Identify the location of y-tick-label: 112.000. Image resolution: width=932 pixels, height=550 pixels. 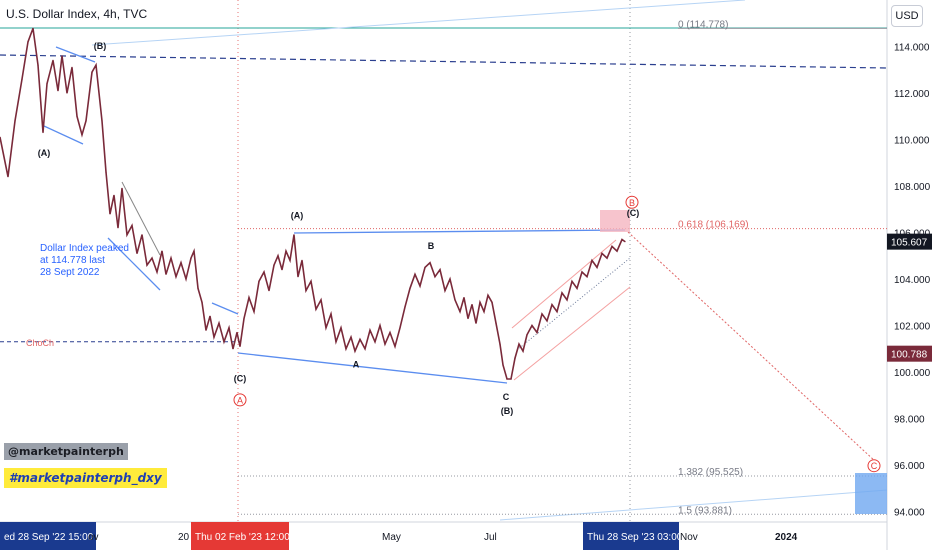
(912, 94).